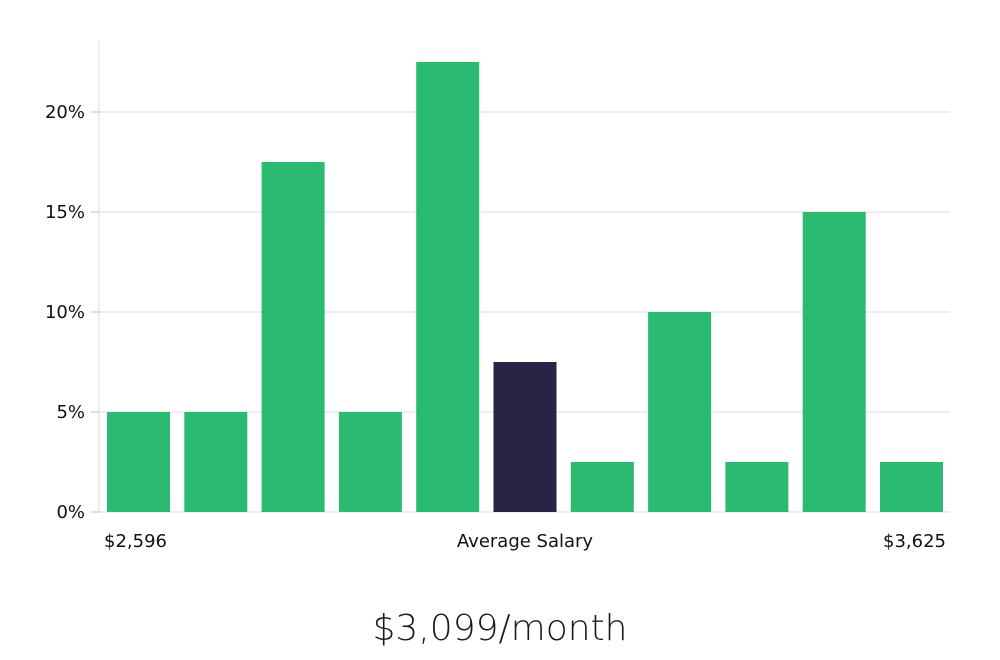  Describe the element at coordinates (525, 541) in the screenshot. I see `x-label-average-salary: Average Salary` at that location.